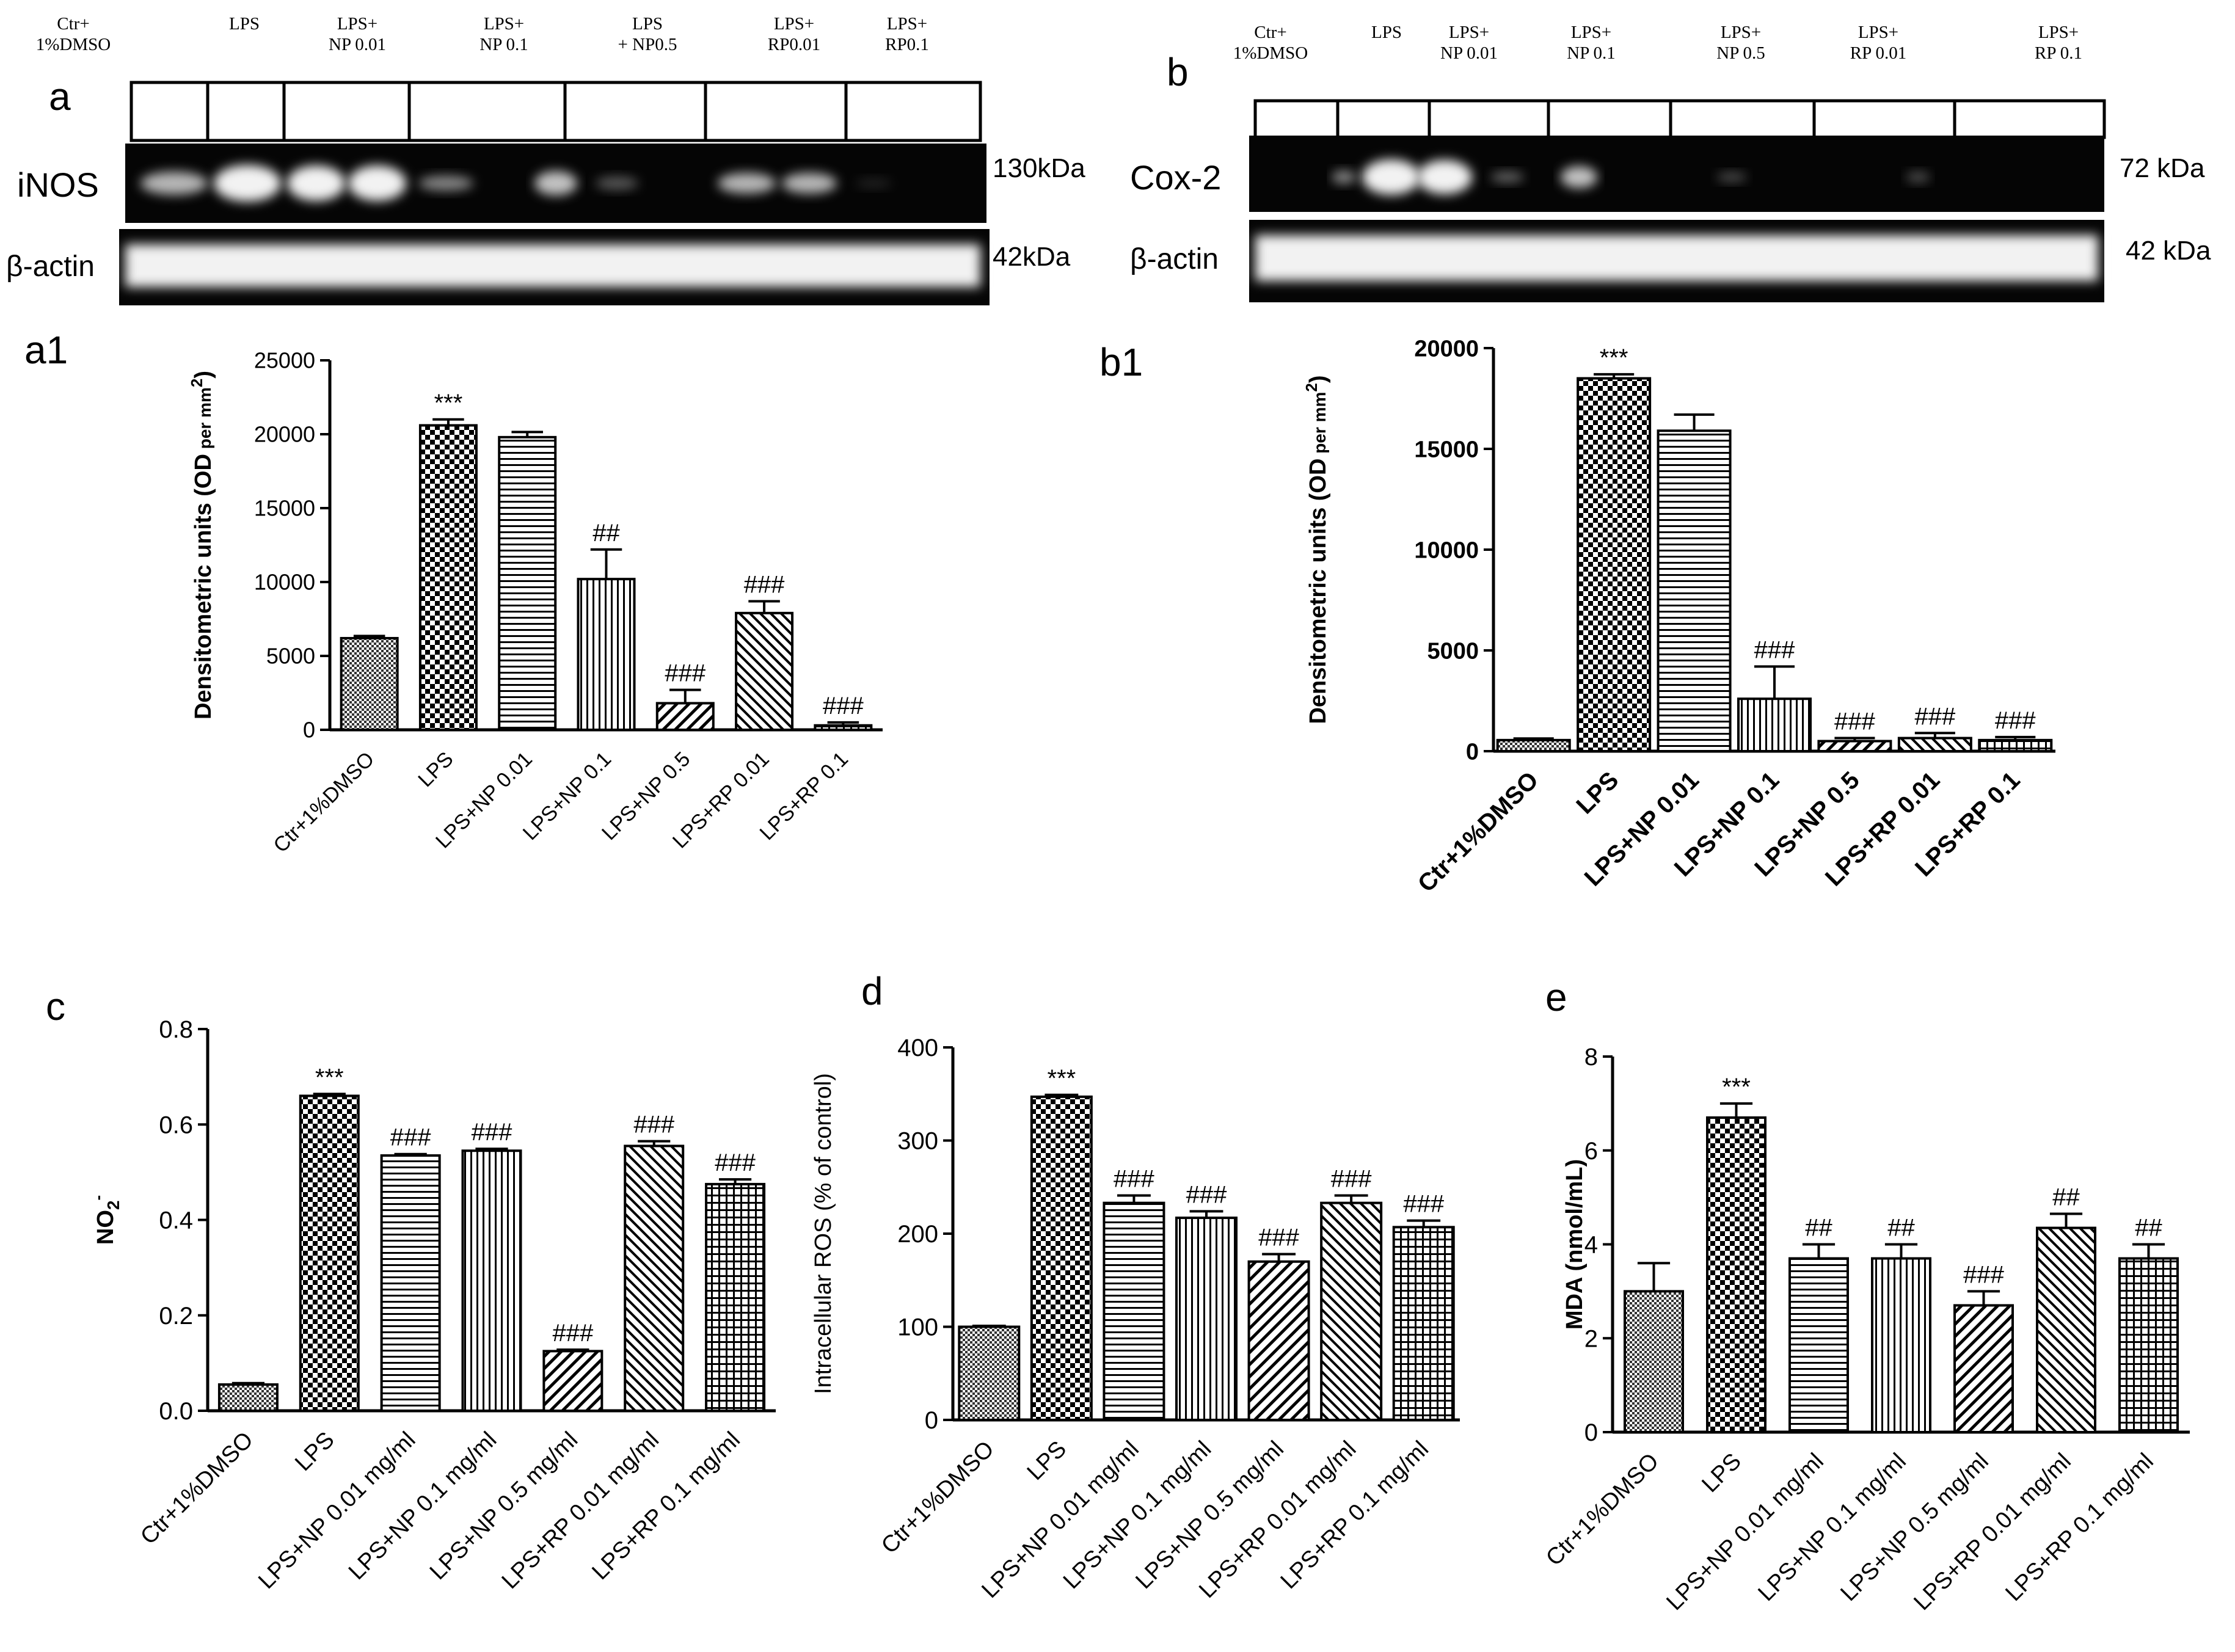 The height and width of the screenshot is (1652, 2235). Describe the element at coordinates (794, 34) in the screenshot. I see `blot-a-lane-label: LPS+ RP0.01` at that location.